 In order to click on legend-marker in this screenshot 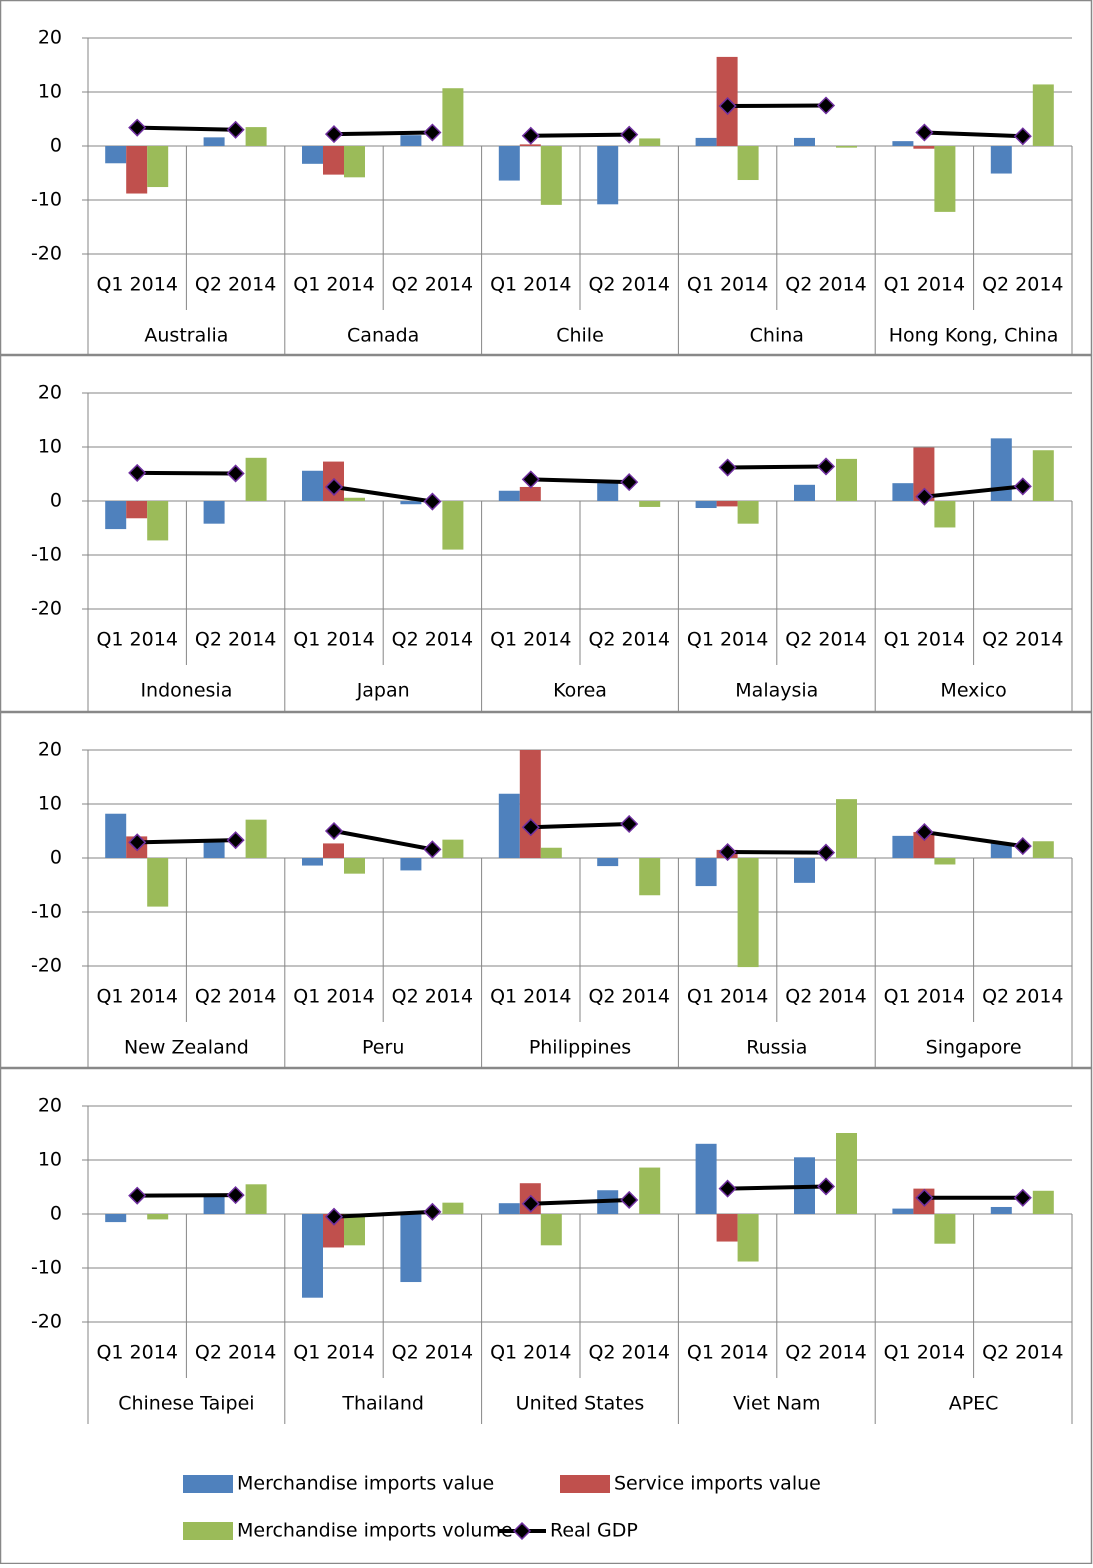, I will do `click(522, 1531)`.